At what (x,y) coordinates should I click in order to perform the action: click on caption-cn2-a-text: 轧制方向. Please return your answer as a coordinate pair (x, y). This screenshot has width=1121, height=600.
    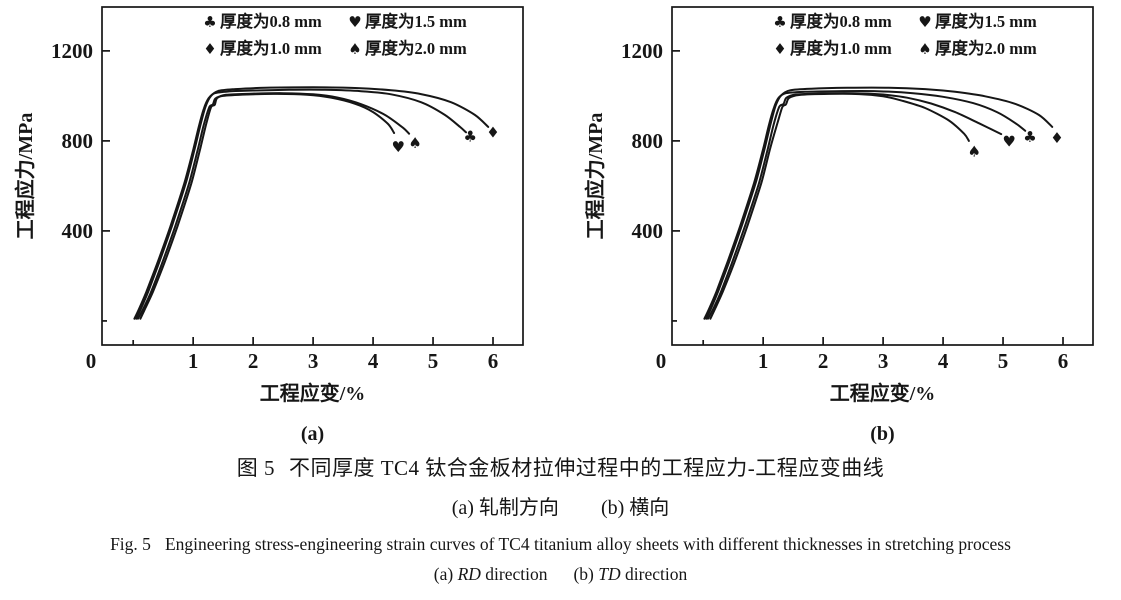
    Looking at the image, I should click on (518, 508).